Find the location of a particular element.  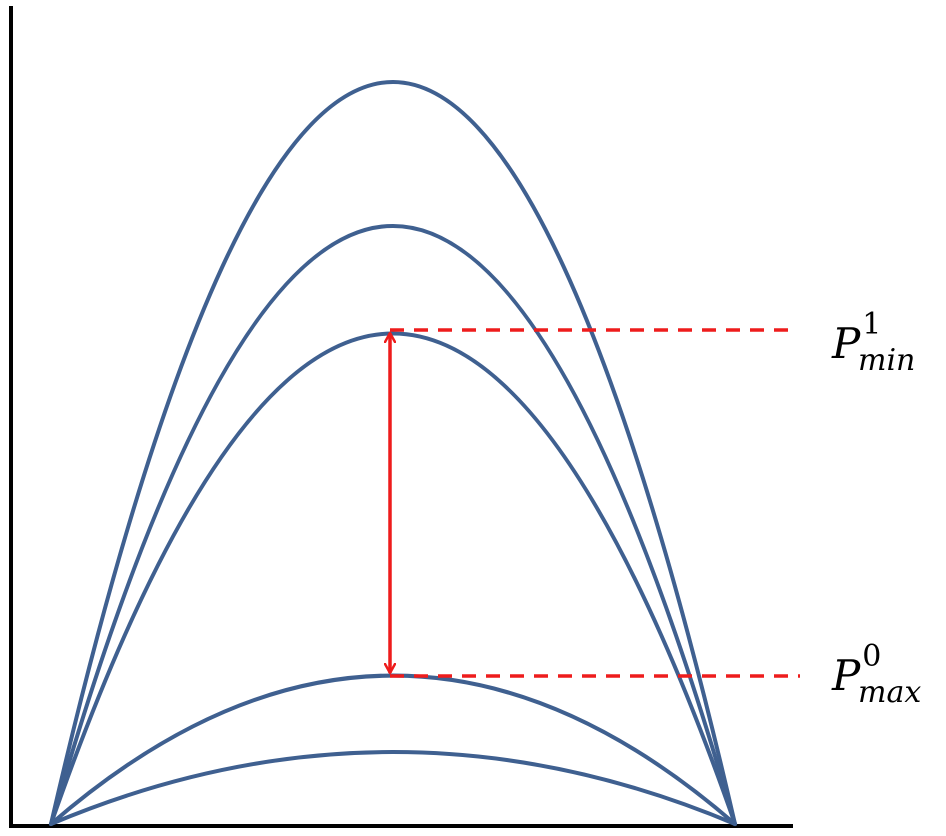

p-max-0-sub: max is located at coordinates (889, 692).